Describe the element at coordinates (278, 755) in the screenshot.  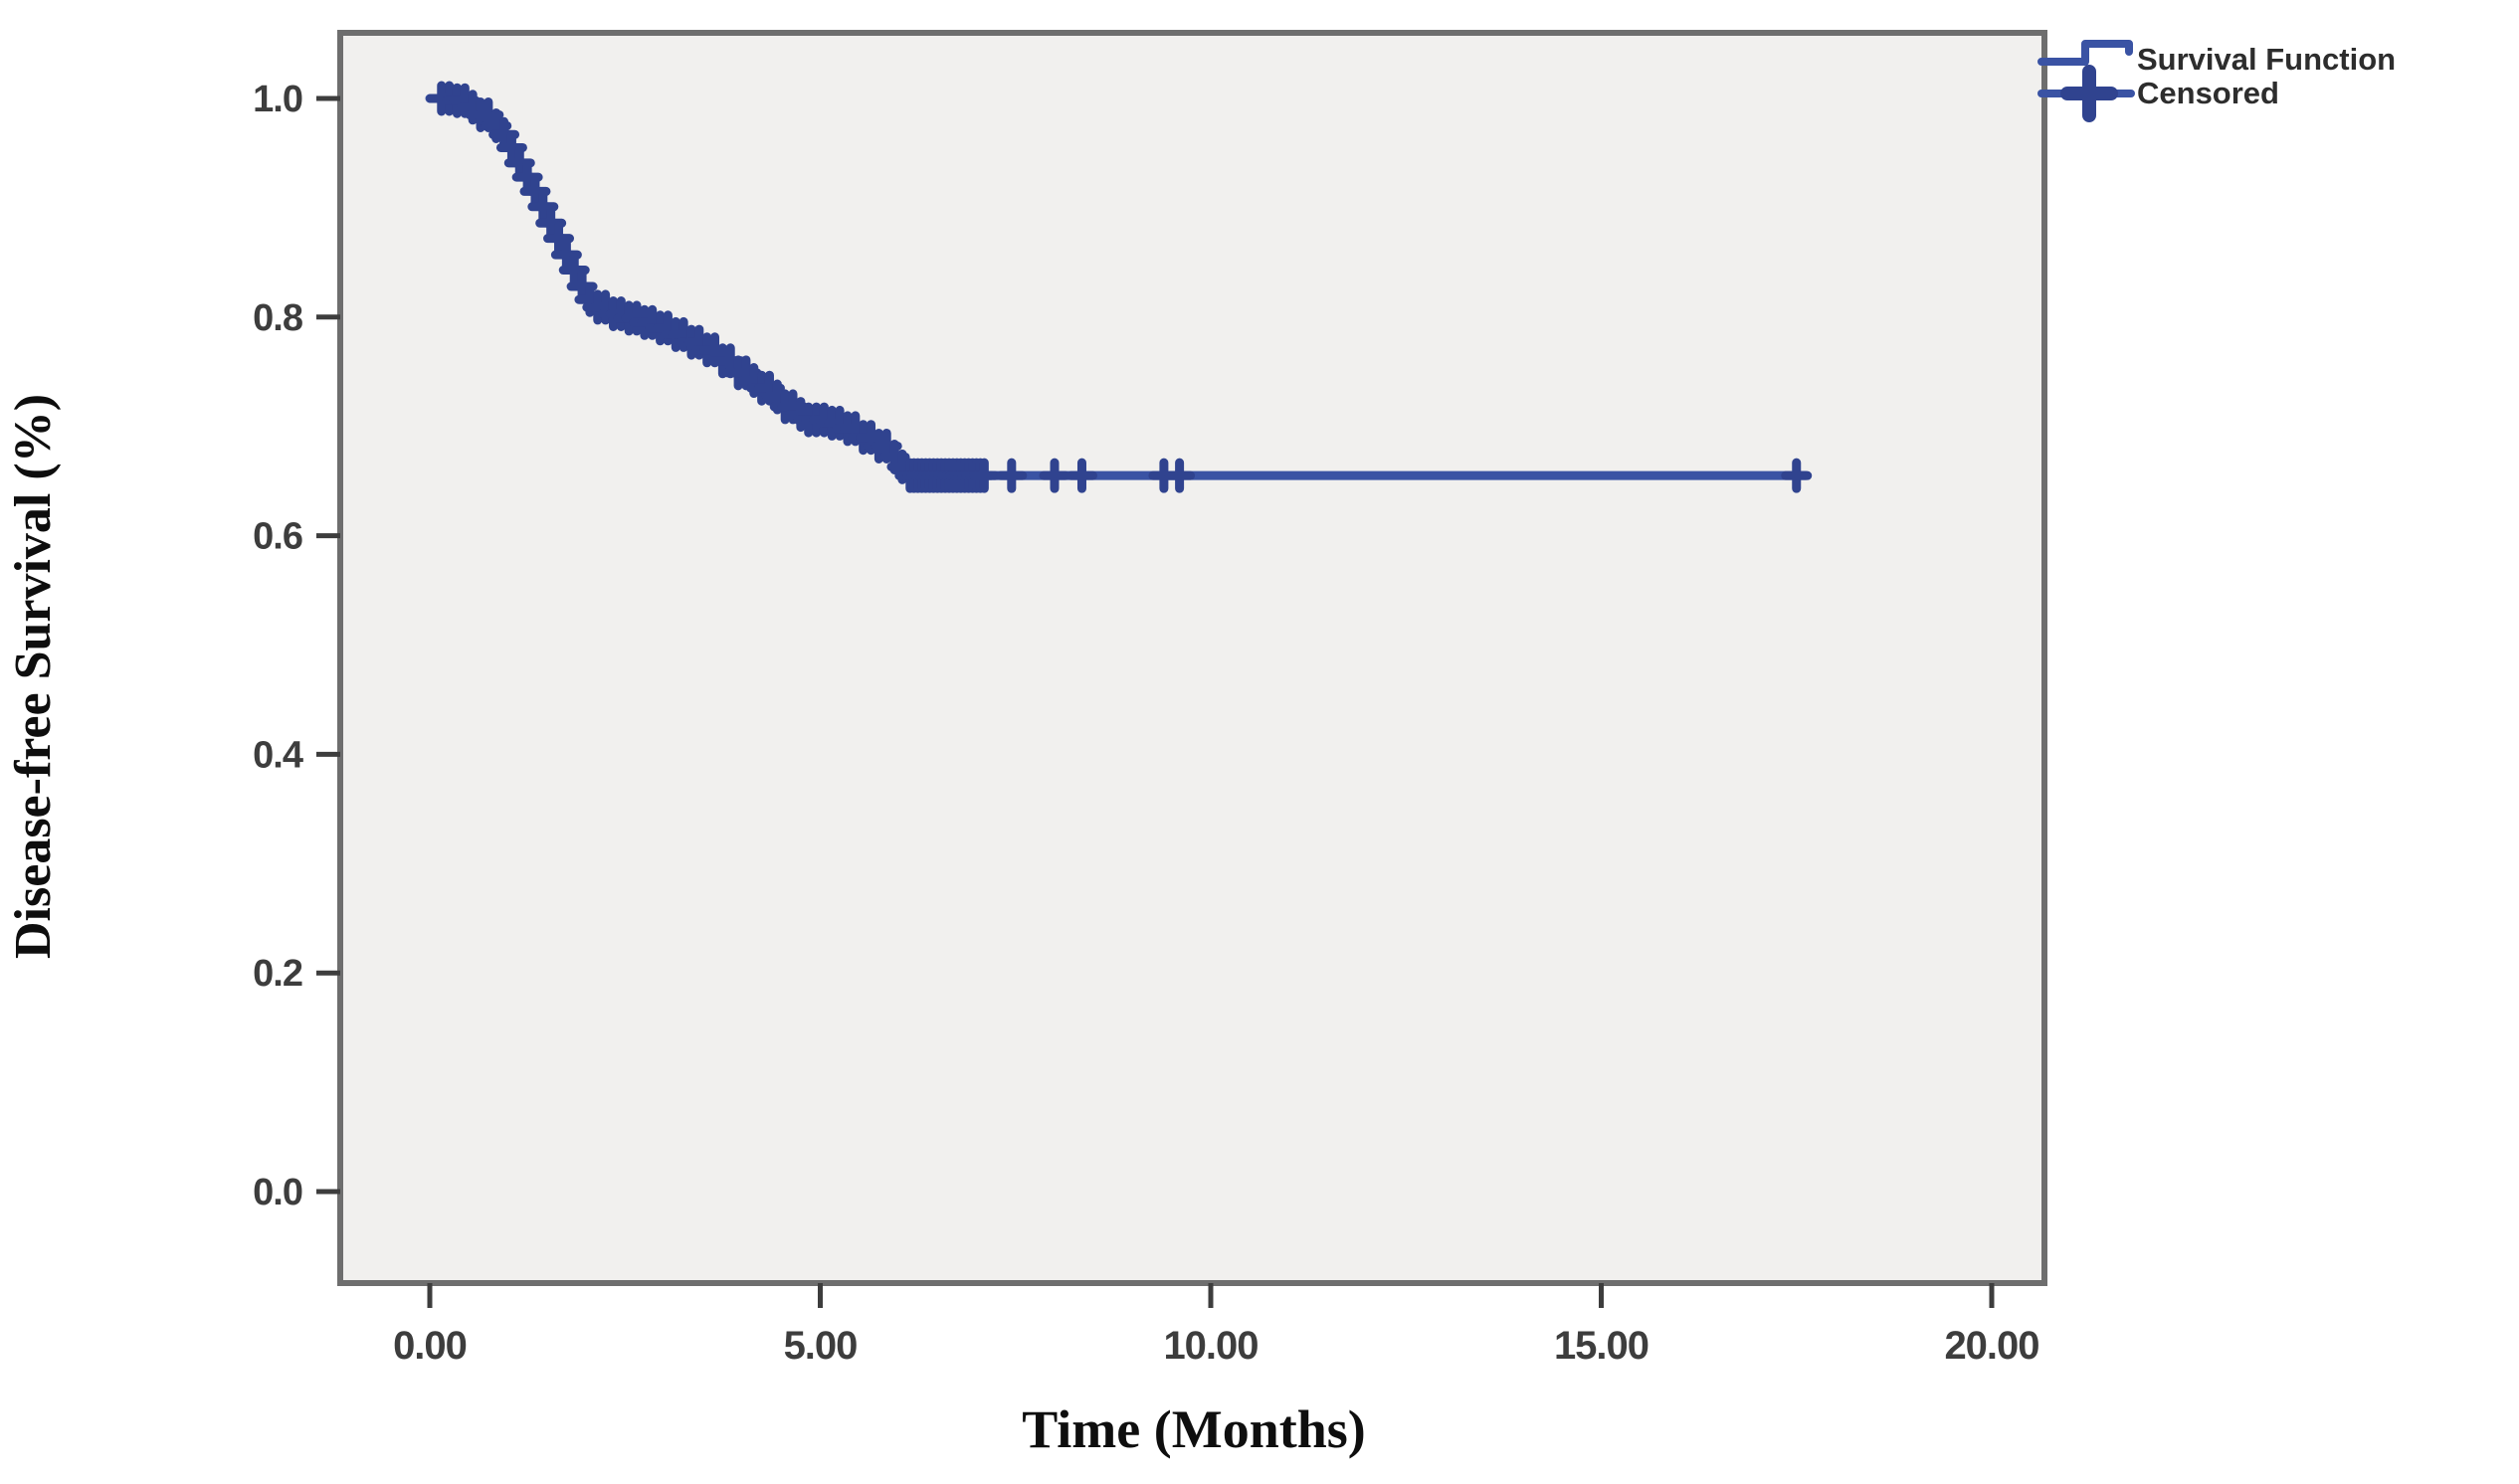
I see `y-tick-label: 0.4` at that location.